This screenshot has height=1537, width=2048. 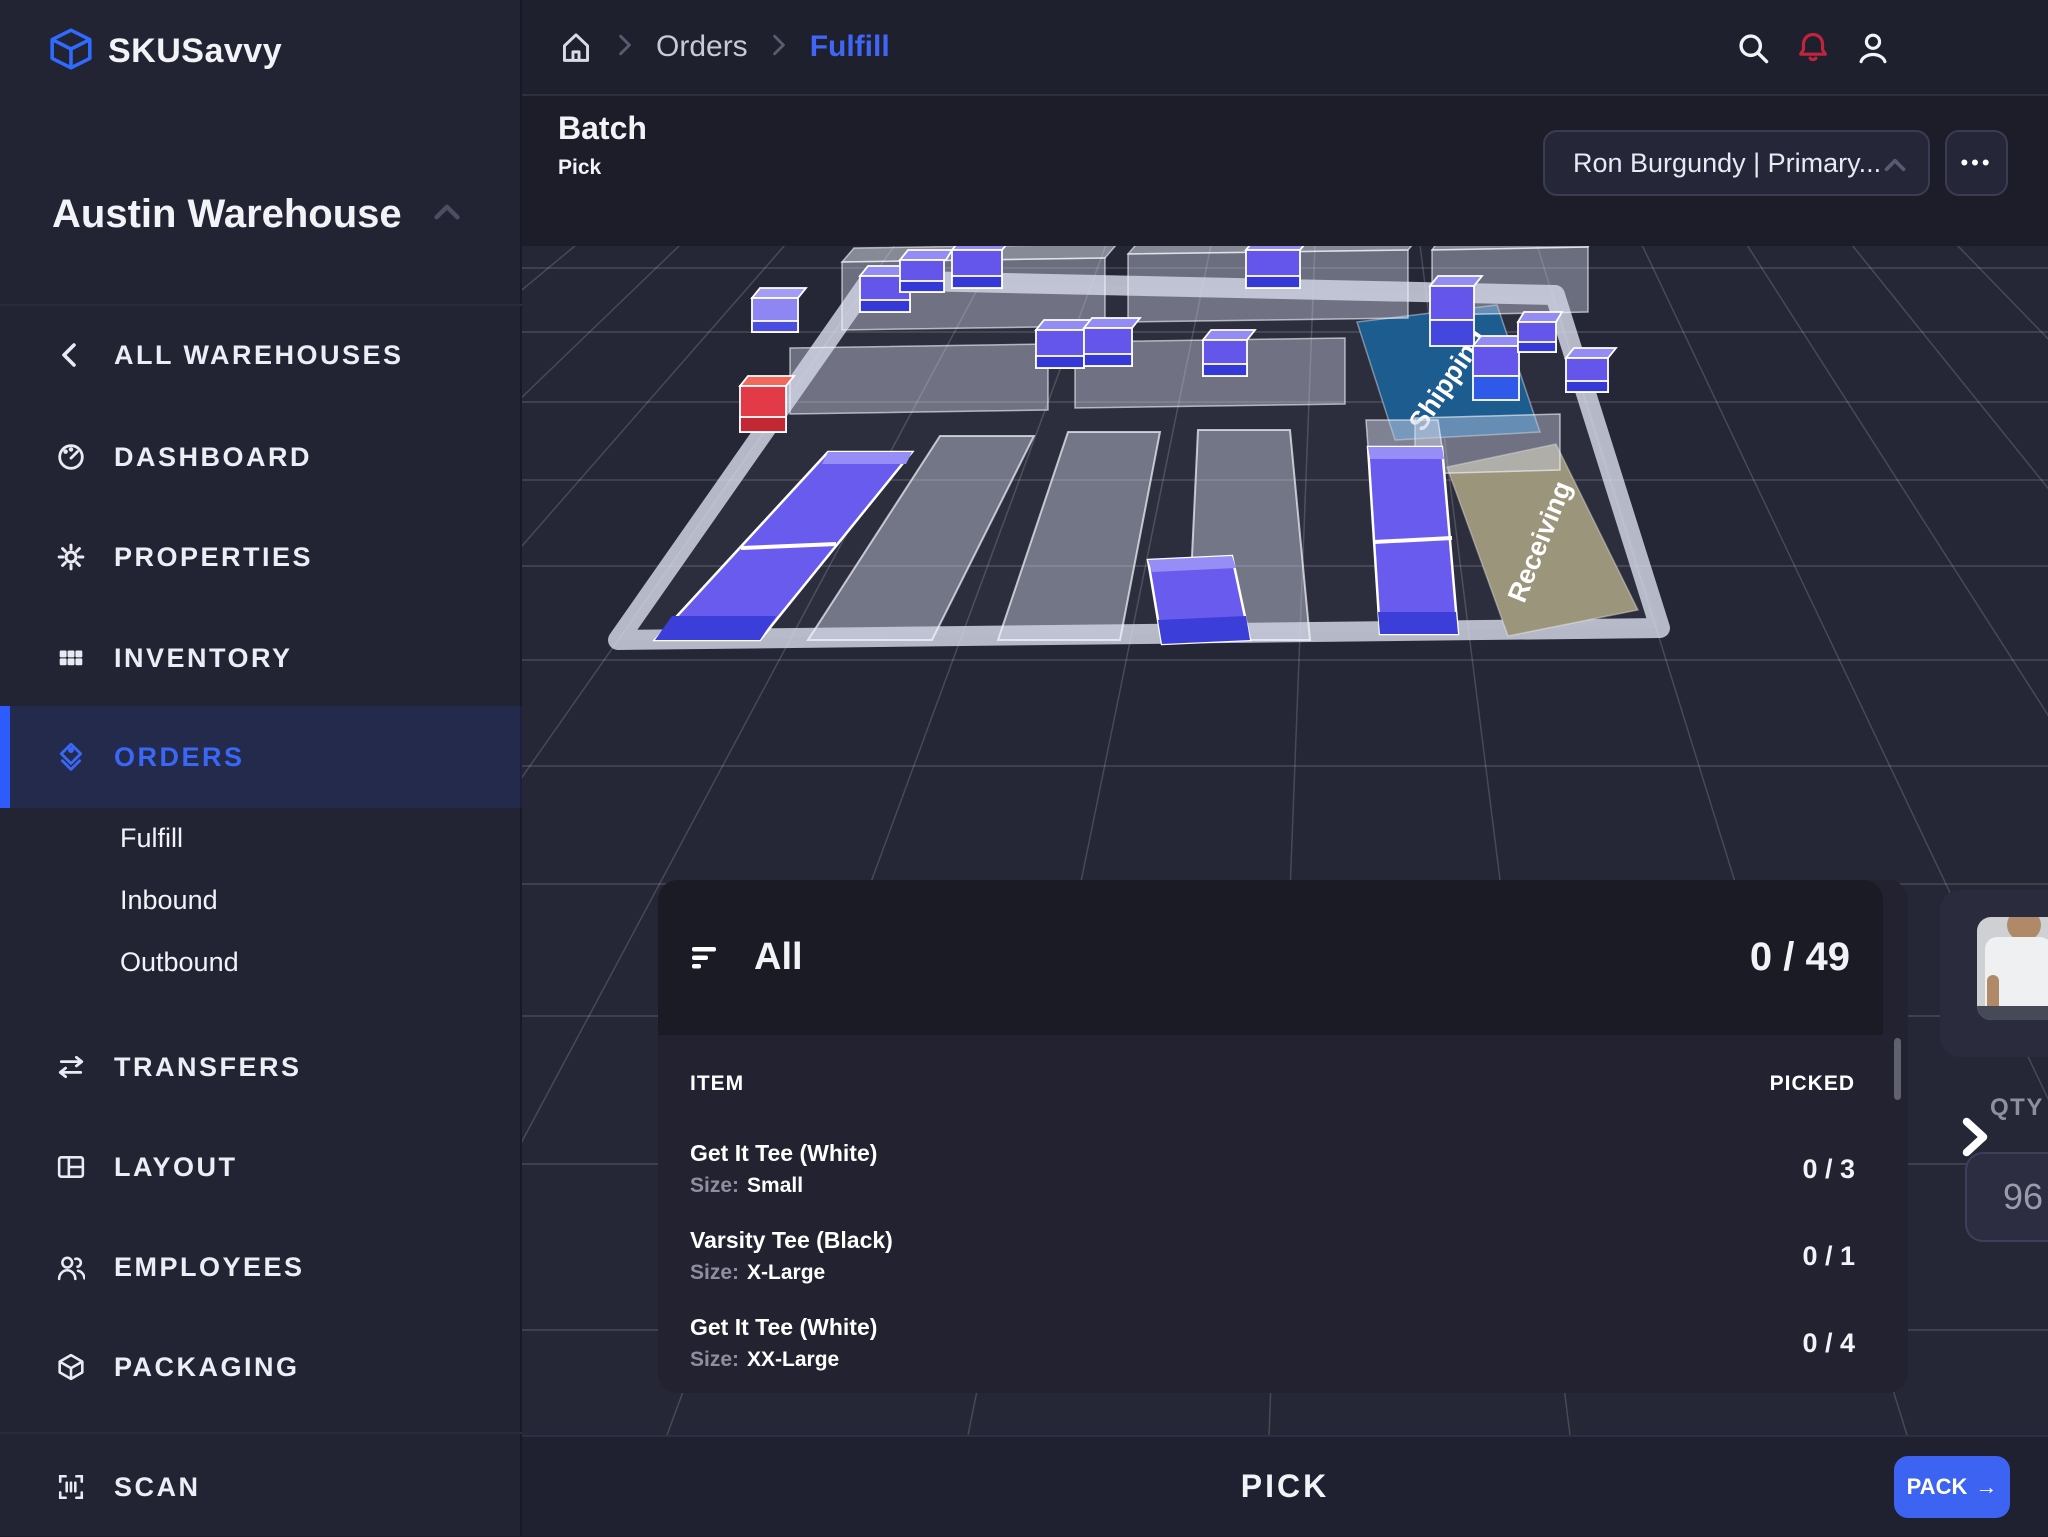 I want to click on item-size: Size: Small, so click(x=747, y=1185).